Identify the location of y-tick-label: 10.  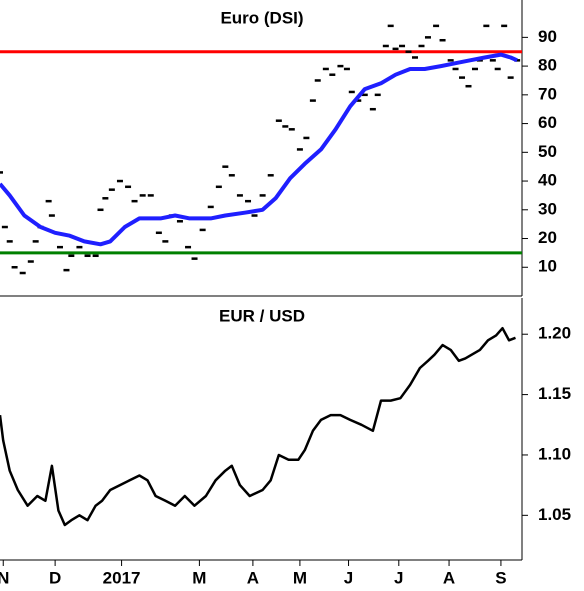
(547, 266).